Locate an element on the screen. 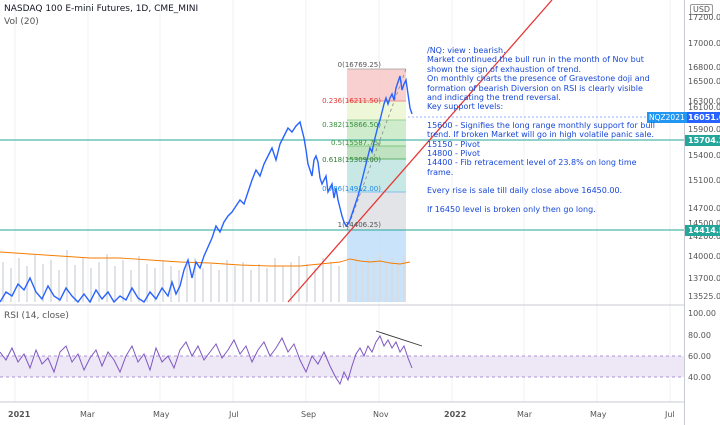  rsi-axis-label: 60.00 is located at coordinates (699, 356).